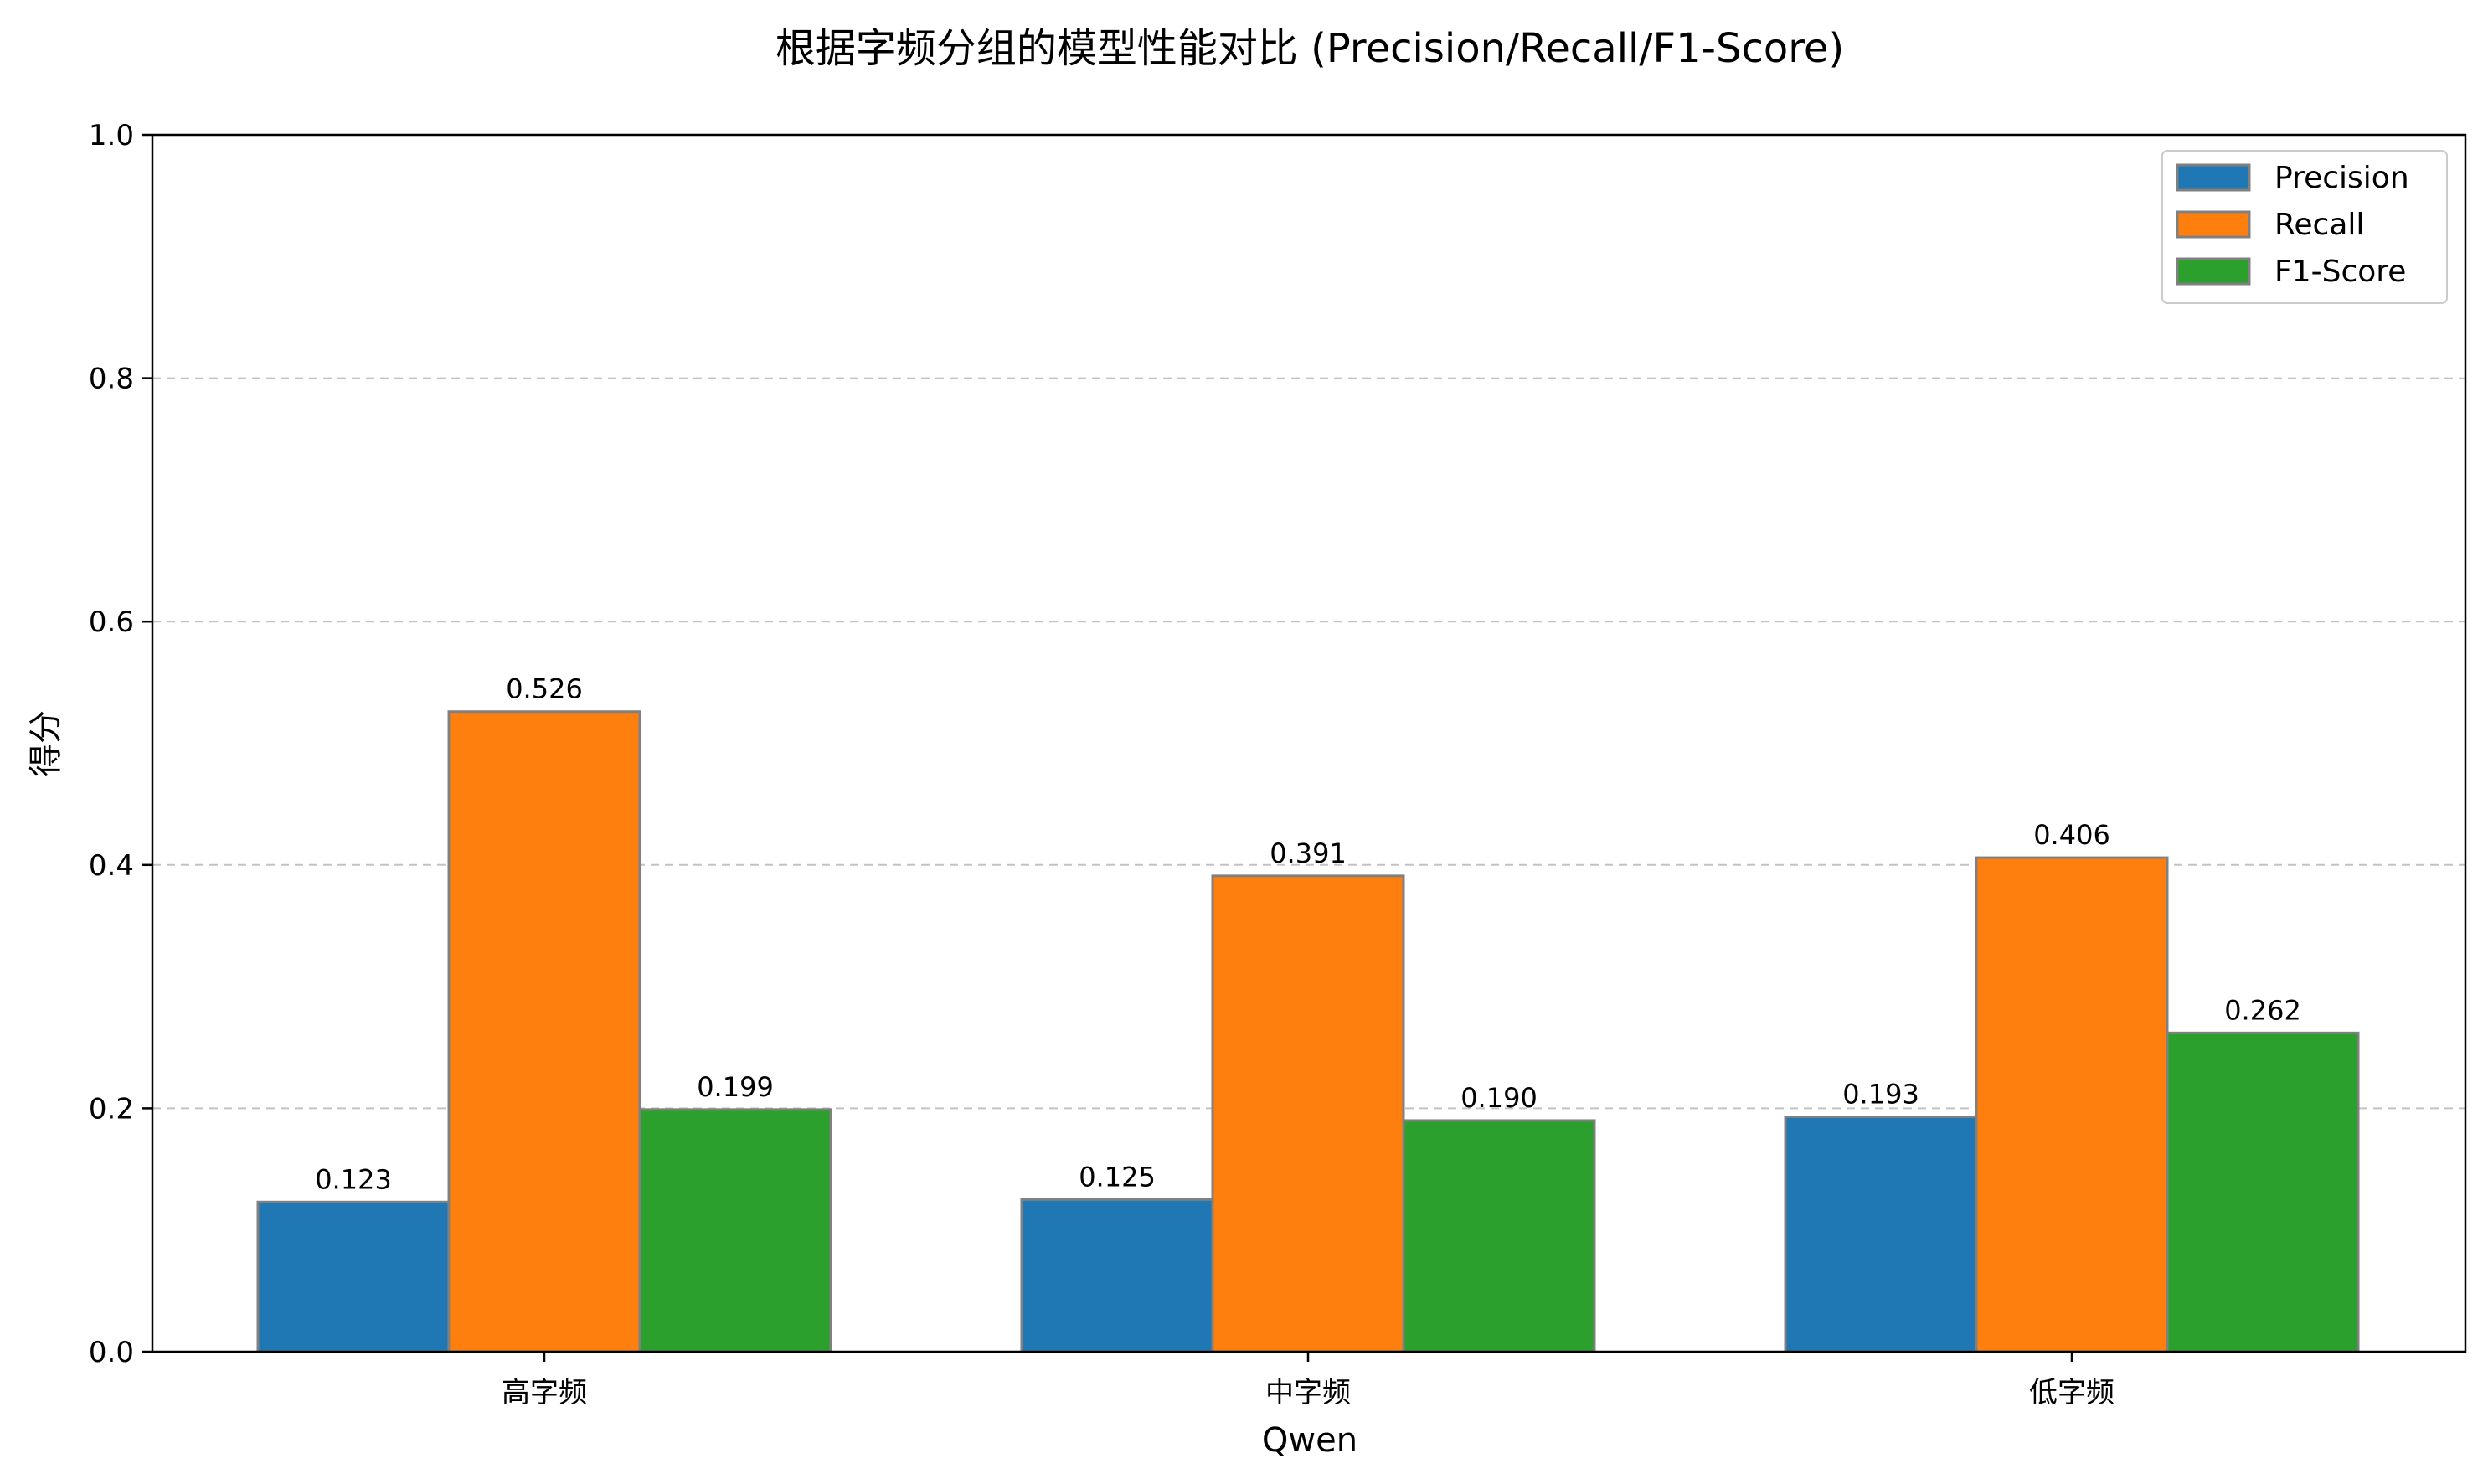 Image resolution: width=2488 pixels, height=1484 pixels. What do you see at coordinates (1880, 1094) in the screenshot?
I see `bar-value-label: 0.193` at bounding box center [1880, 1094].